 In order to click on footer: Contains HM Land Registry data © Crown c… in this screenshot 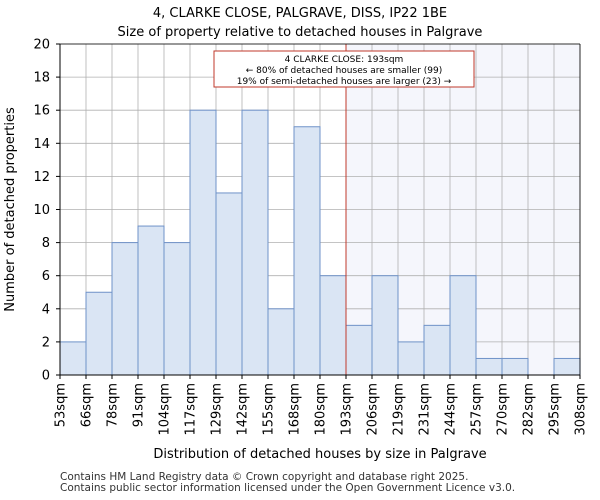, I will do `click(287, 483)`.